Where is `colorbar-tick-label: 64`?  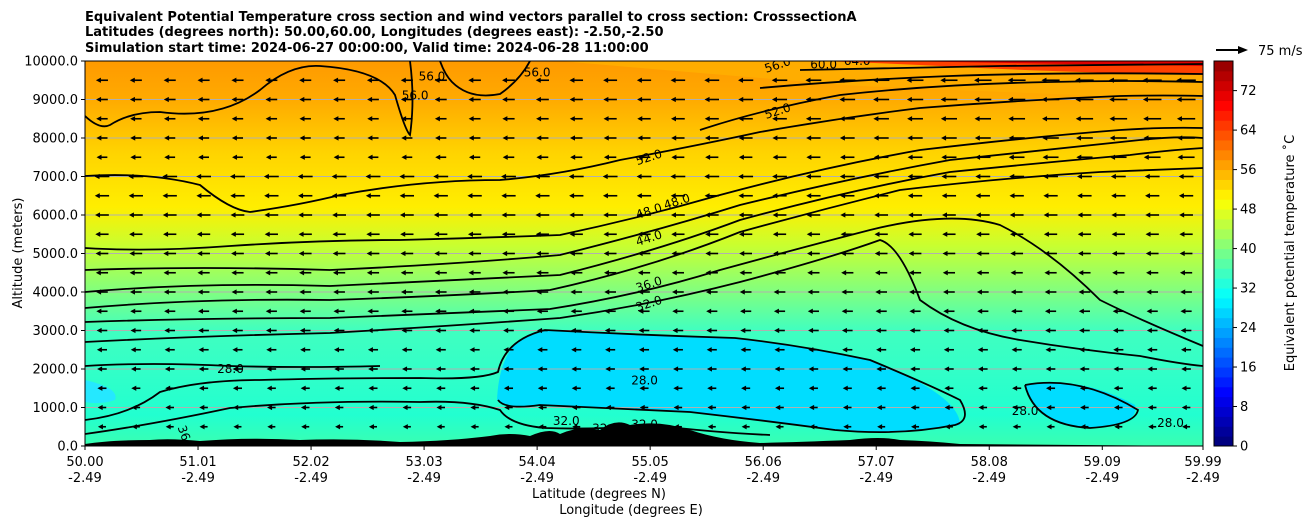 colorbar-tick-label: 64 is located at coordinates (1248, 131).